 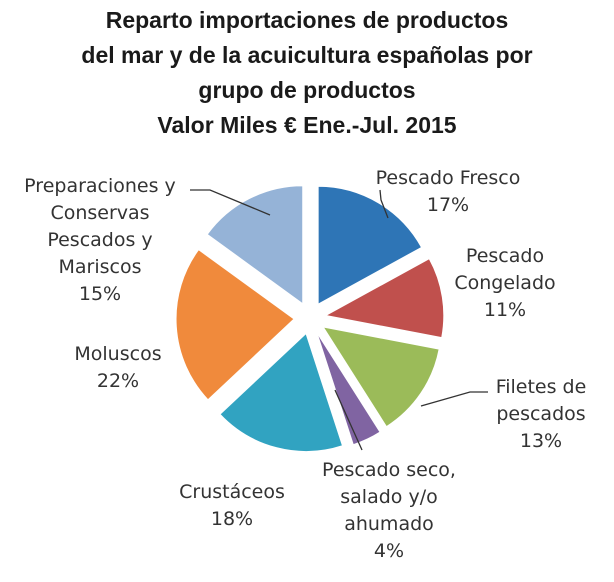 What do you see at coordinates (389, 551) in the screenshot?
I see `slice-percent-label: 4%` at bounding box center [389, 551].